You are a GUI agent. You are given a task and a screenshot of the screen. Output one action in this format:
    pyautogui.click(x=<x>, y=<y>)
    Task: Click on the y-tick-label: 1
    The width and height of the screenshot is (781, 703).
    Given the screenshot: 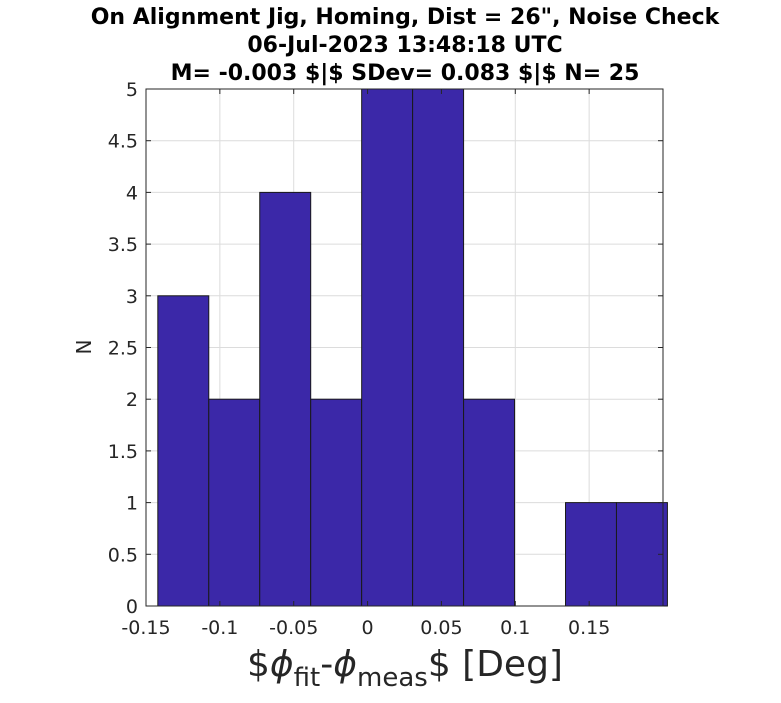 What is the action you would take?
    pyautogui.click(x=132, y=504)
    